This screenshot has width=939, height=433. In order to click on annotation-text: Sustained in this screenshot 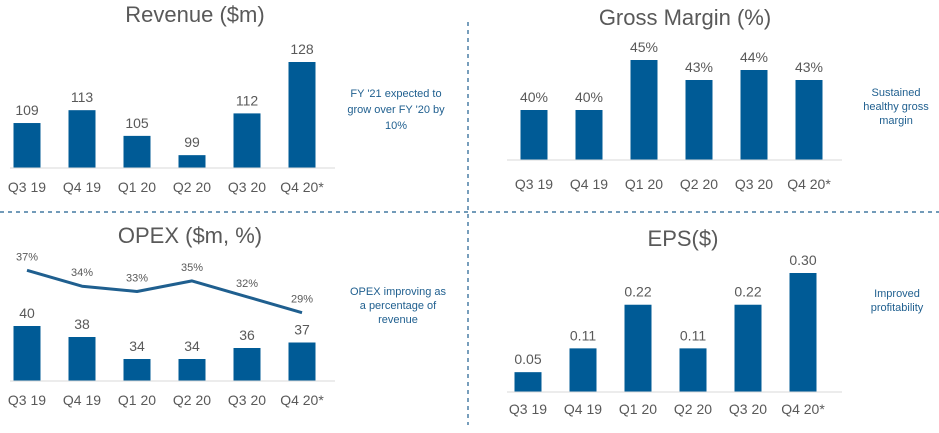, I will do `click(896, 93)`.